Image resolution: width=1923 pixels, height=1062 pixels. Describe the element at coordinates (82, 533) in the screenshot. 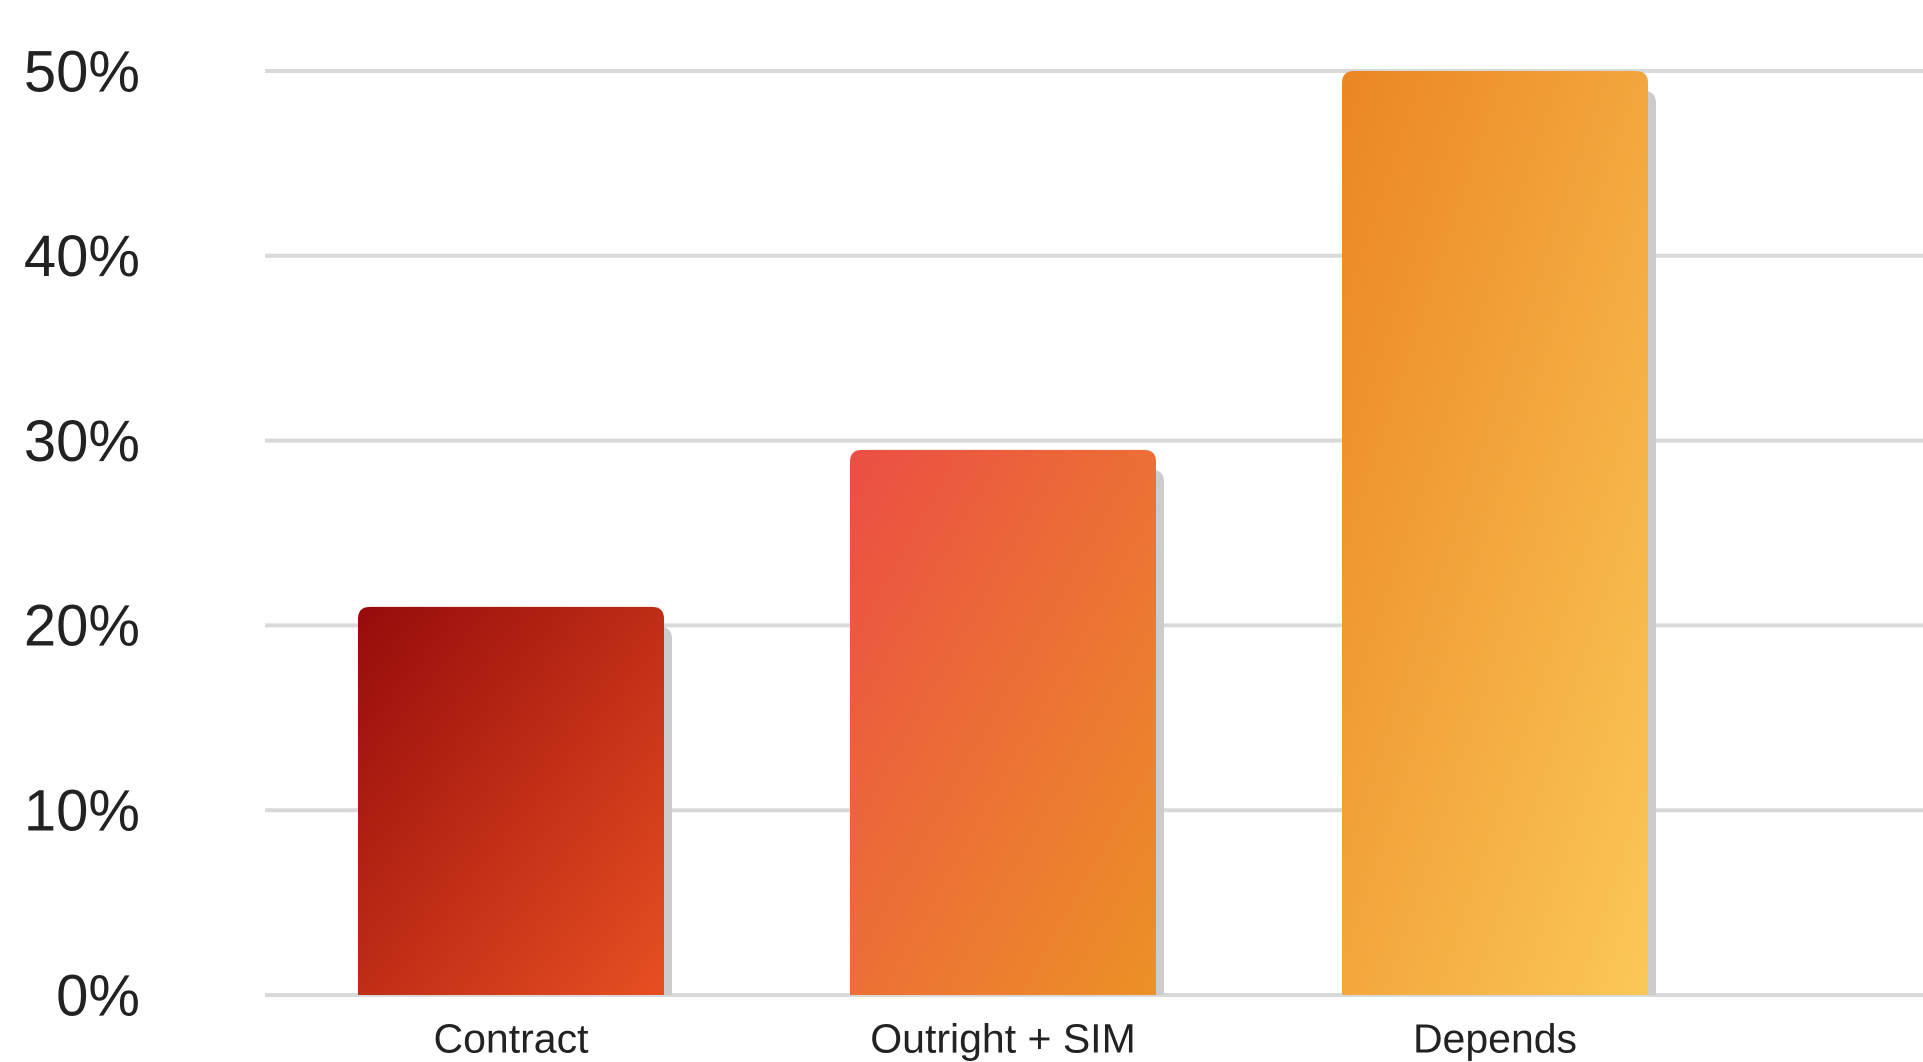

I see `y-axis-tick-labels: 0% 10% 20% 30% 40% 50%` at that location.